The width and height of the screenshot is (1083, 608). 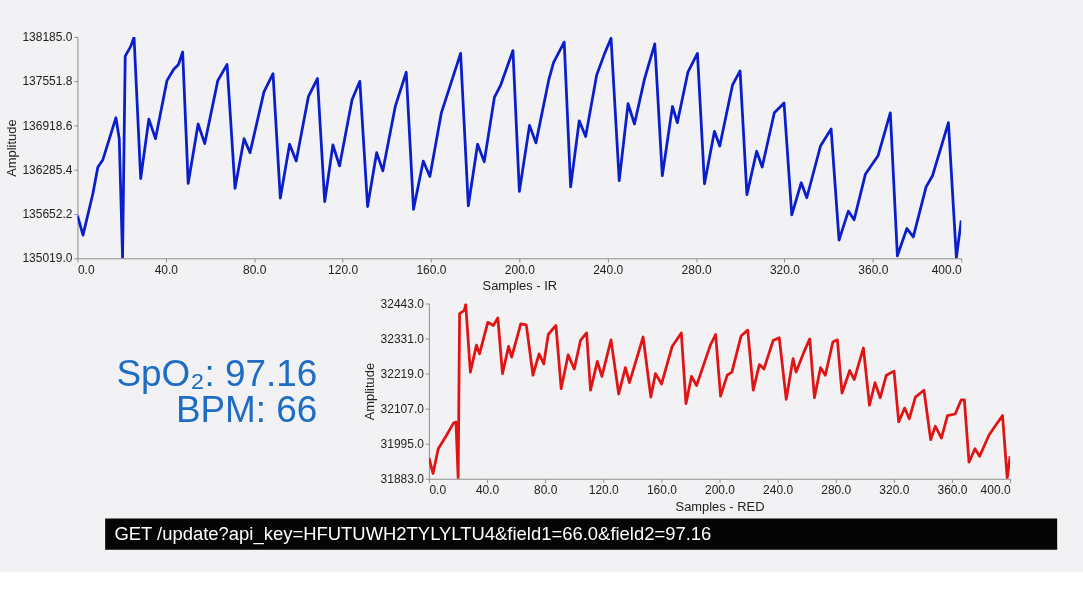 What do you see at coordinates (413, 533) in the screenshot?
I see `text: GET /update?api_key=HFUTUWH2TYLYLTU4&field1=66.0&field2=97.16` at bounding box center [413, 533].